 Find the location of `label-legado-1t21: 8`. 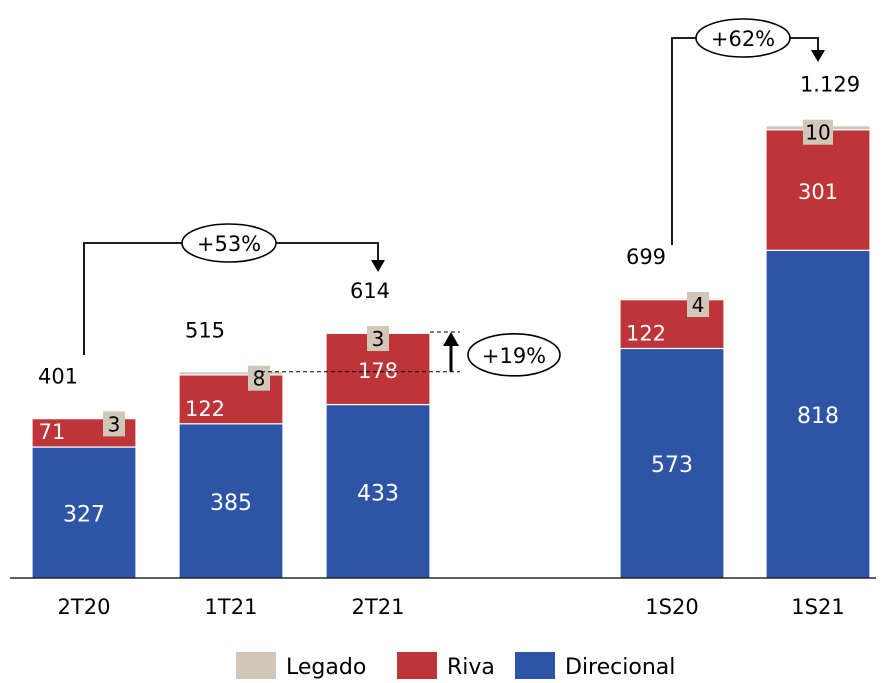

label-legado-1t21: 8 is located at coordinates (259, 379).